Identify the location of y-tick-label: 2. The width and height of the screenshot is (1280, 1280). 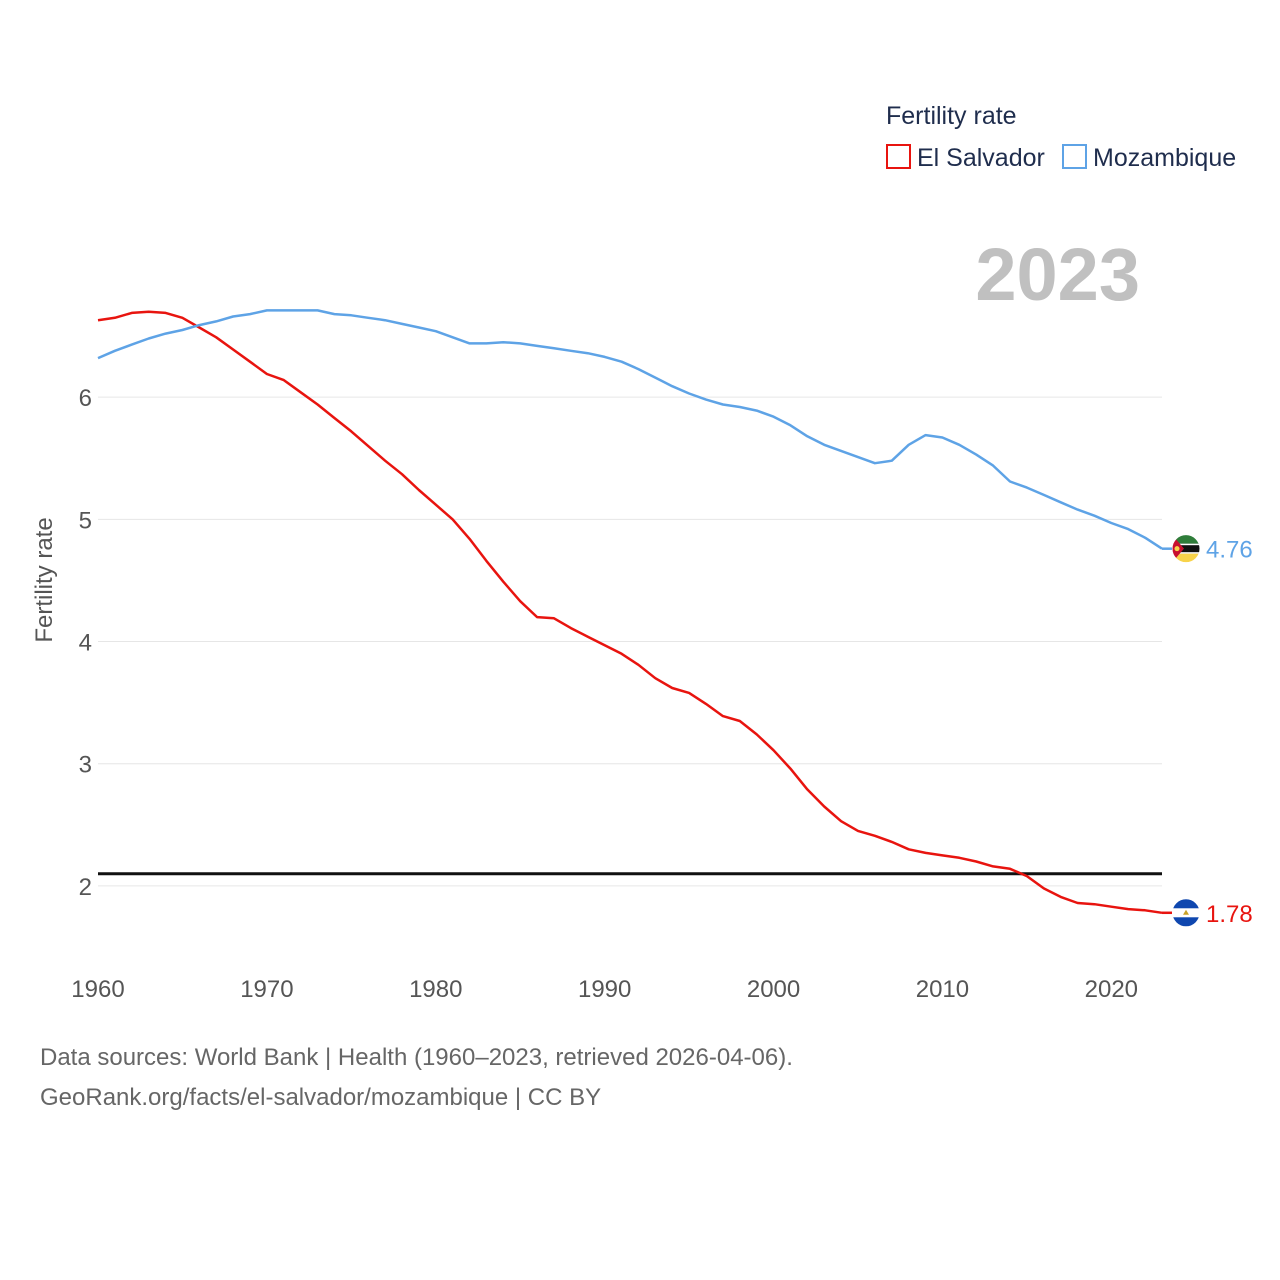
(85, 887).